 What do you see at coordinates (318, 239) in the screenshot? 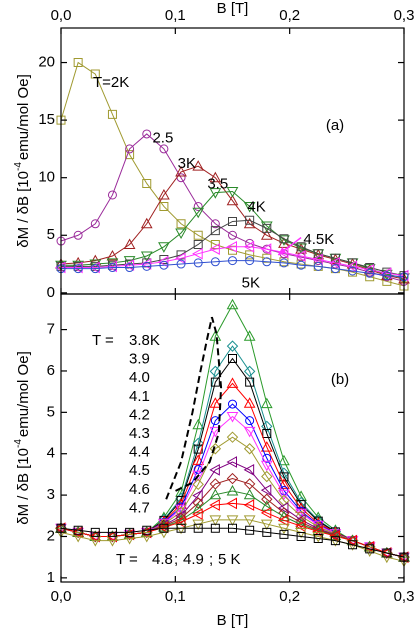
I see `series-label: 4.5K` at bounding box center [318, 239].